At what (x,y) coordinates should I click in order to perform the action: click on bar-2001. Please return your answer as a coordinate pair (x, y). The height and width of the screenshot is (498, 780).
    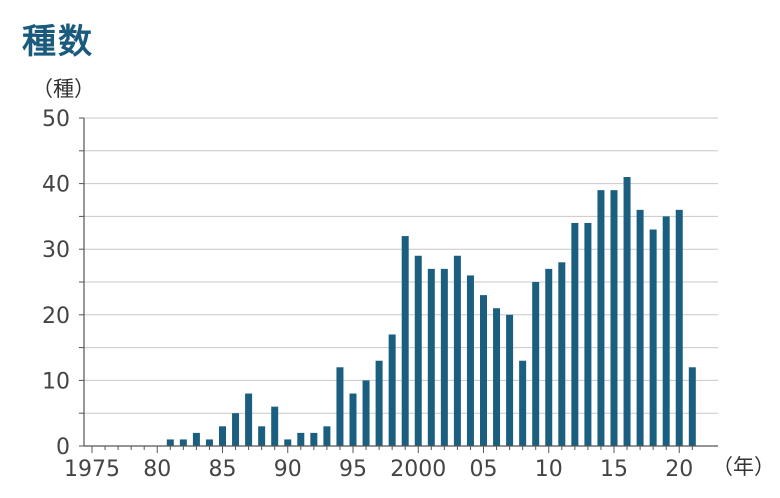
    Looking at the image, I should click on (431, 357).